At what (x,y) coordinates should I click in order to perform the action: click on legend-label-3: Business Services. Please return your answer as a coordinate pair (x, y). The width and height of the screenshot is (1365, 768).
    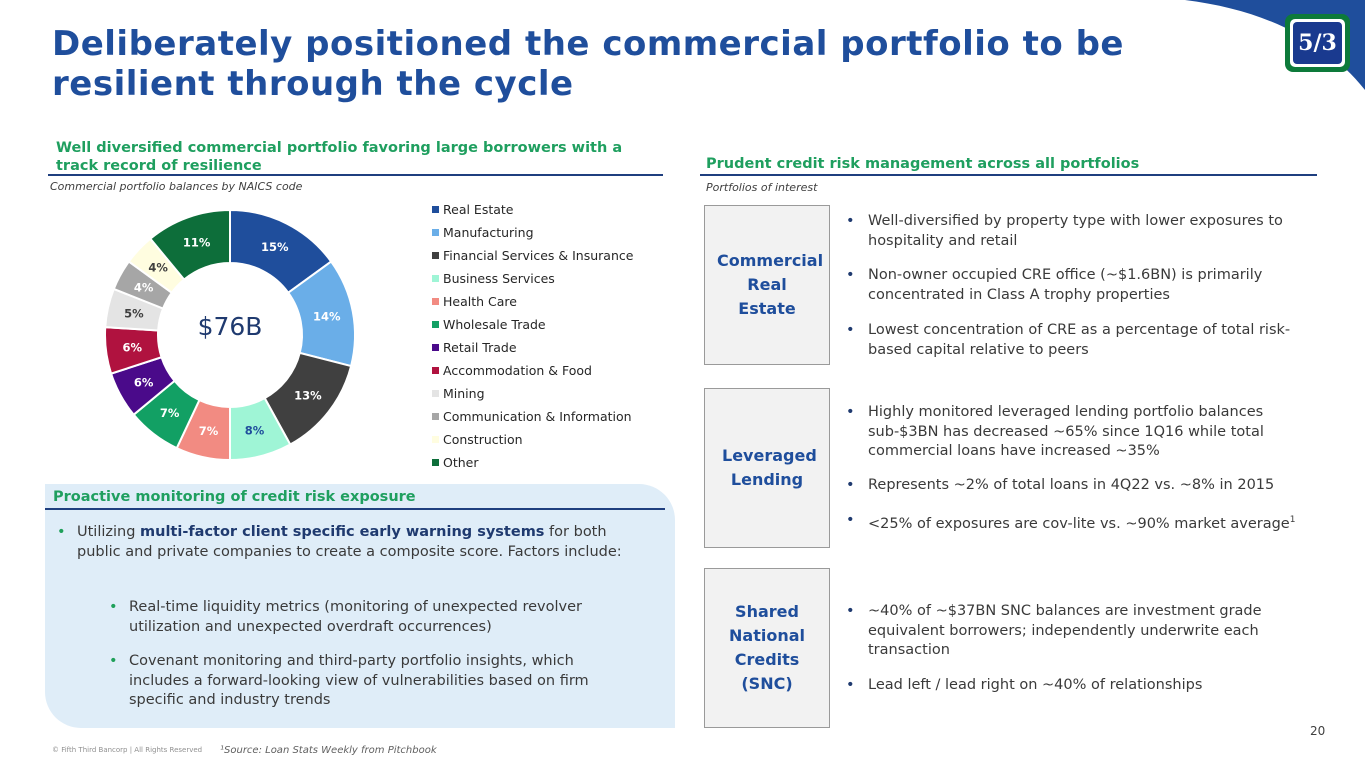
    Looking at the image, I should click on (499, 278).